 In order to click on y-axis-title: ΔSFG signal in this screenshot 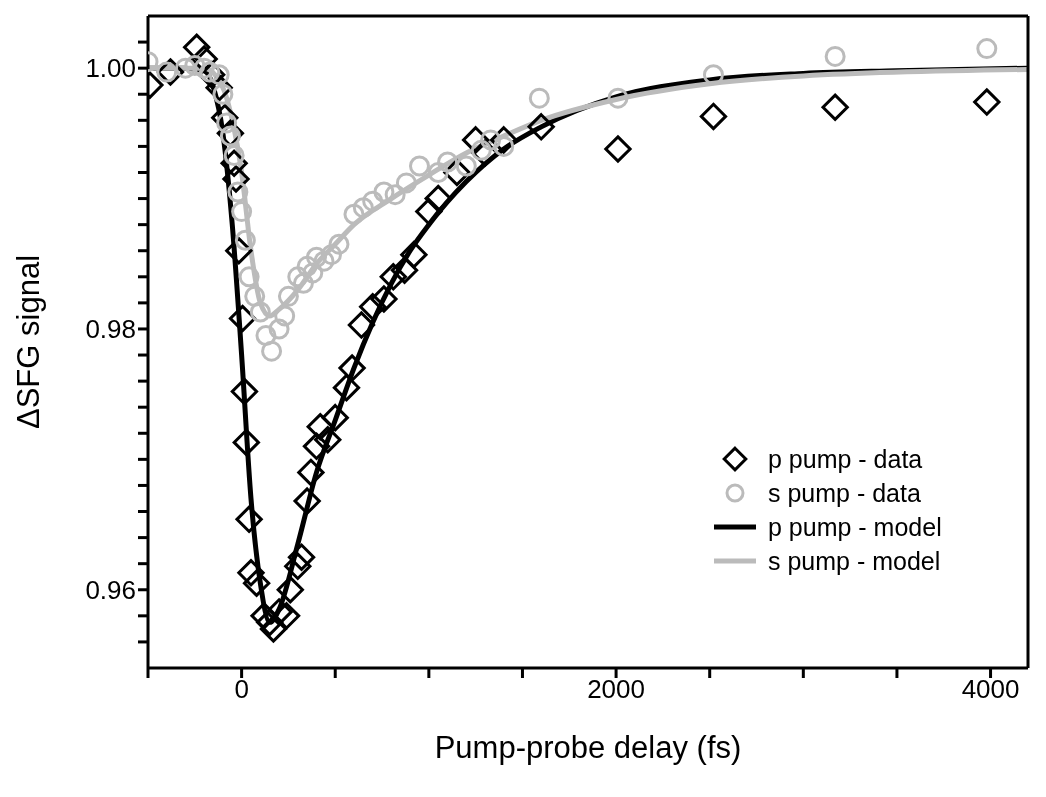, I will do `click(29, 342)`.